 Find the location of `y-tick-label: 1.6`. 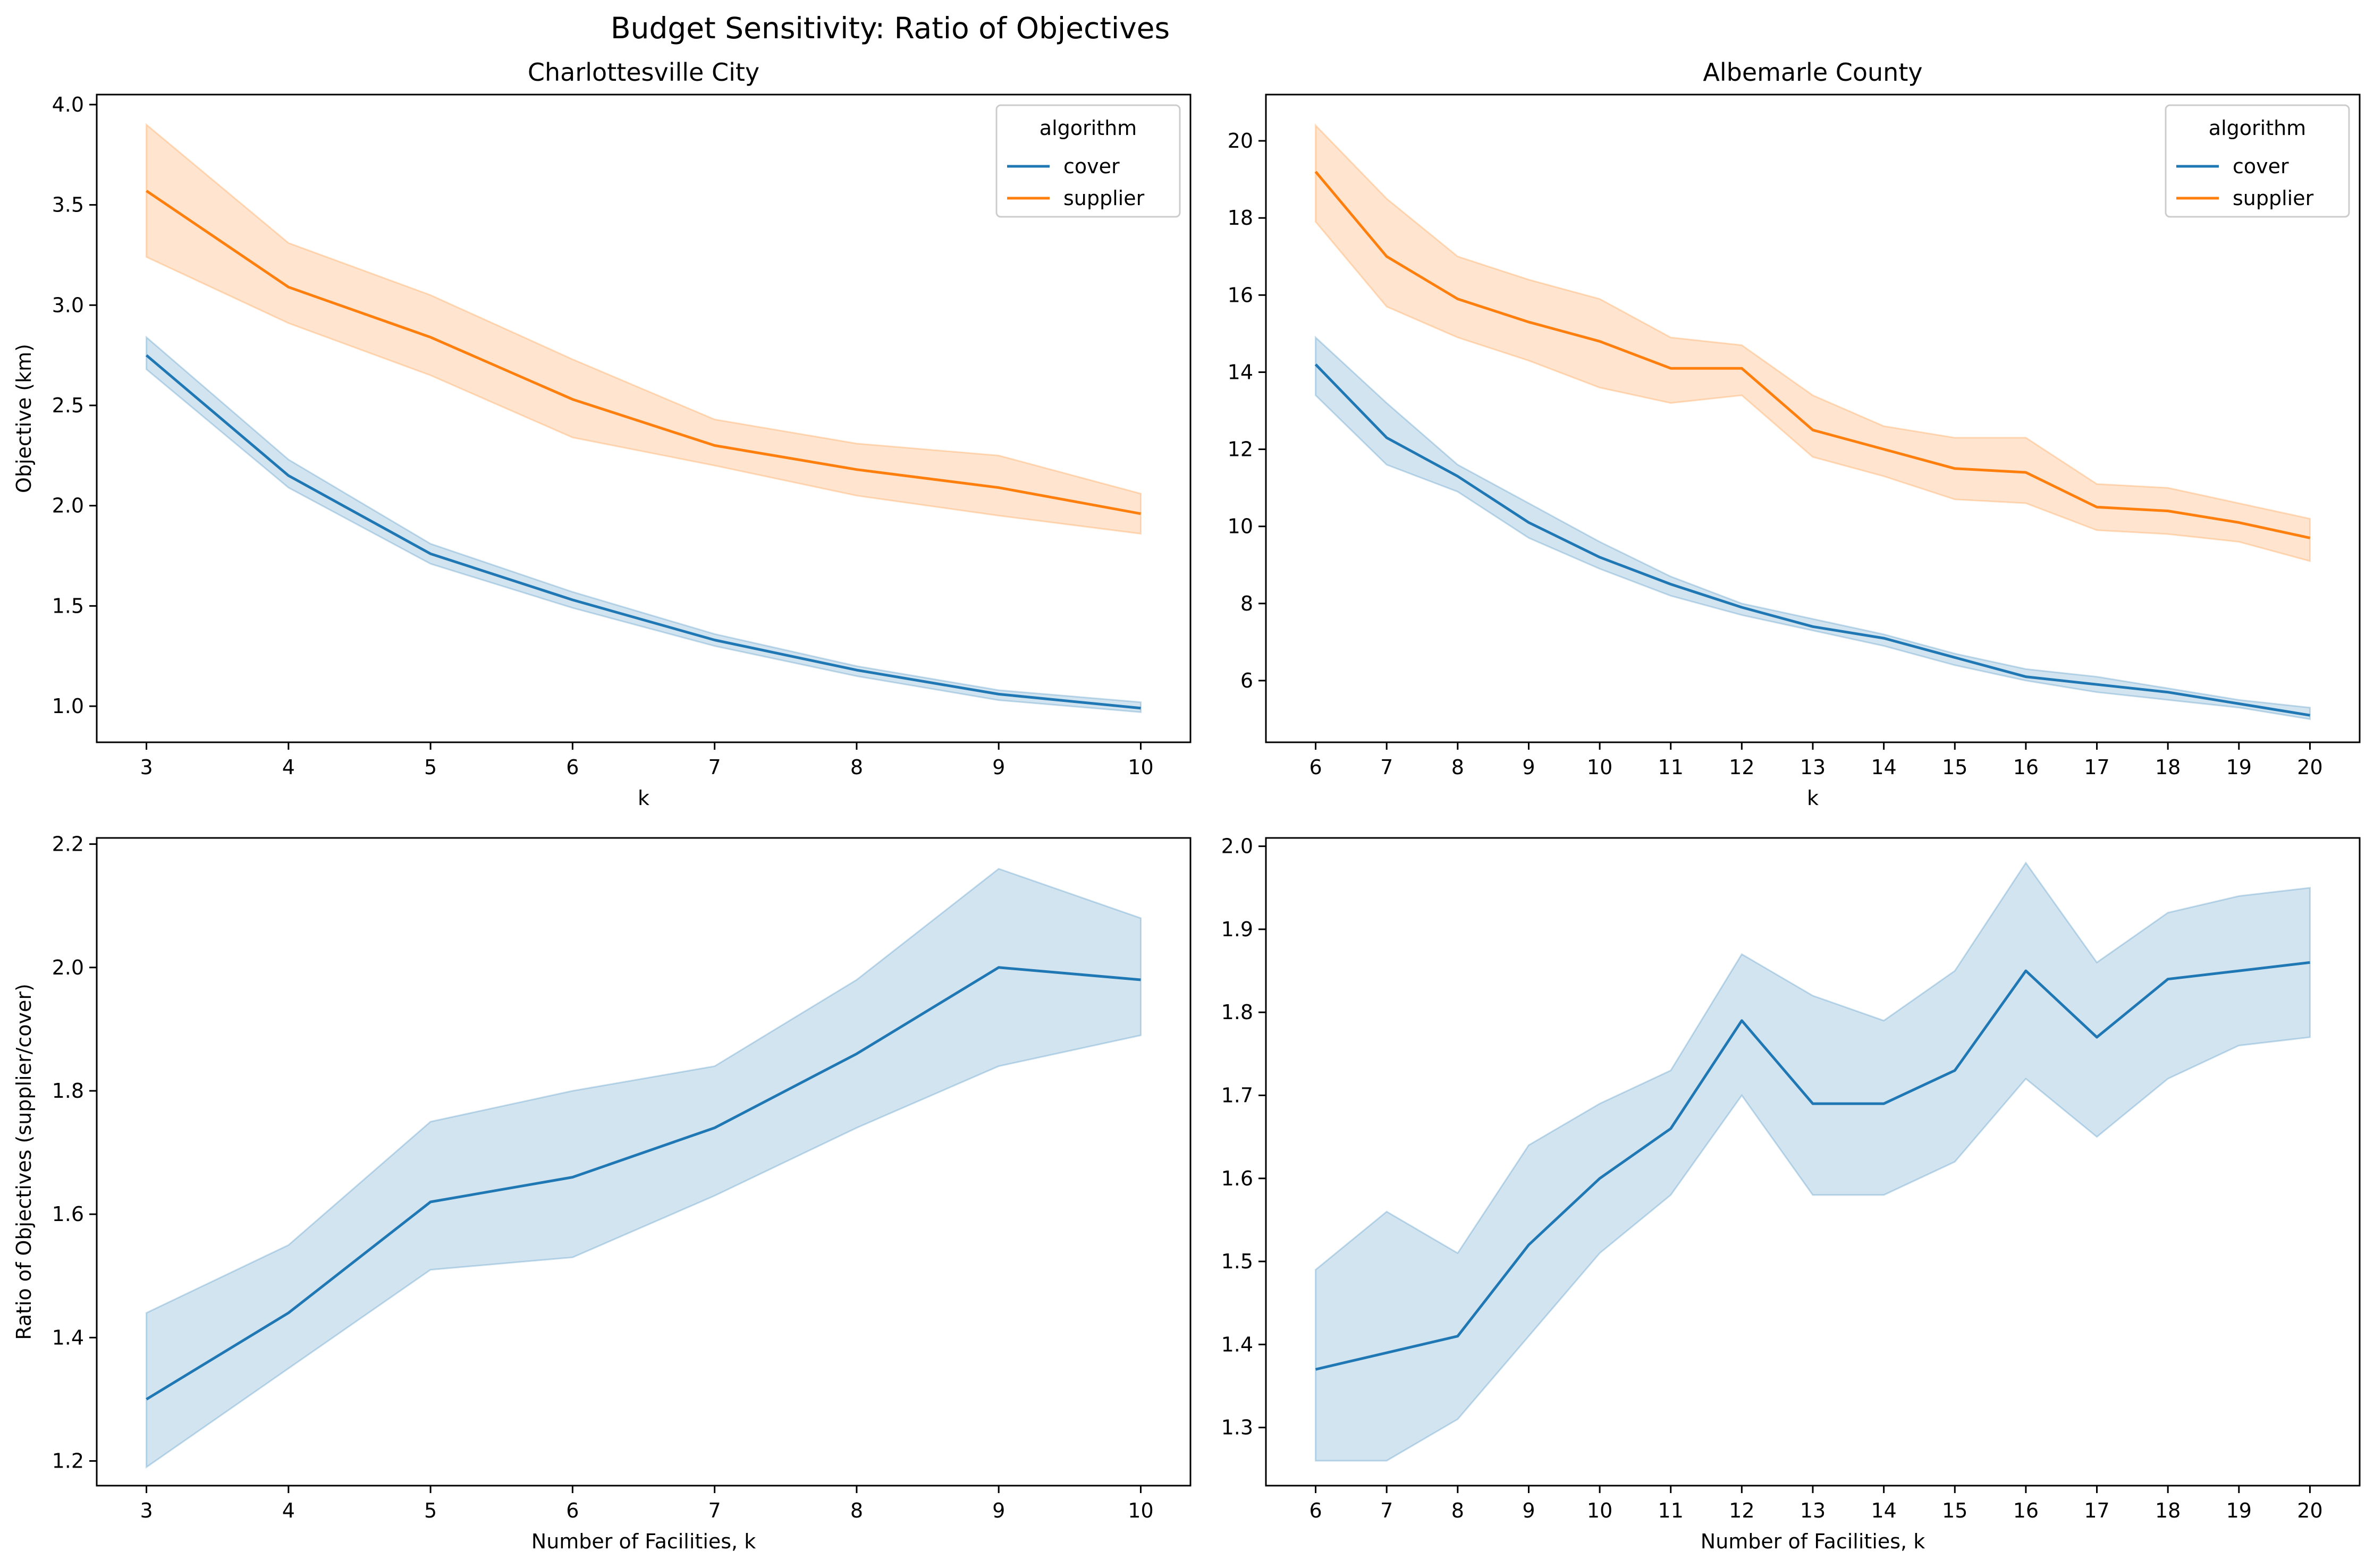

y-tick-label: 1.6 is located at coordinates (1237, 1178).